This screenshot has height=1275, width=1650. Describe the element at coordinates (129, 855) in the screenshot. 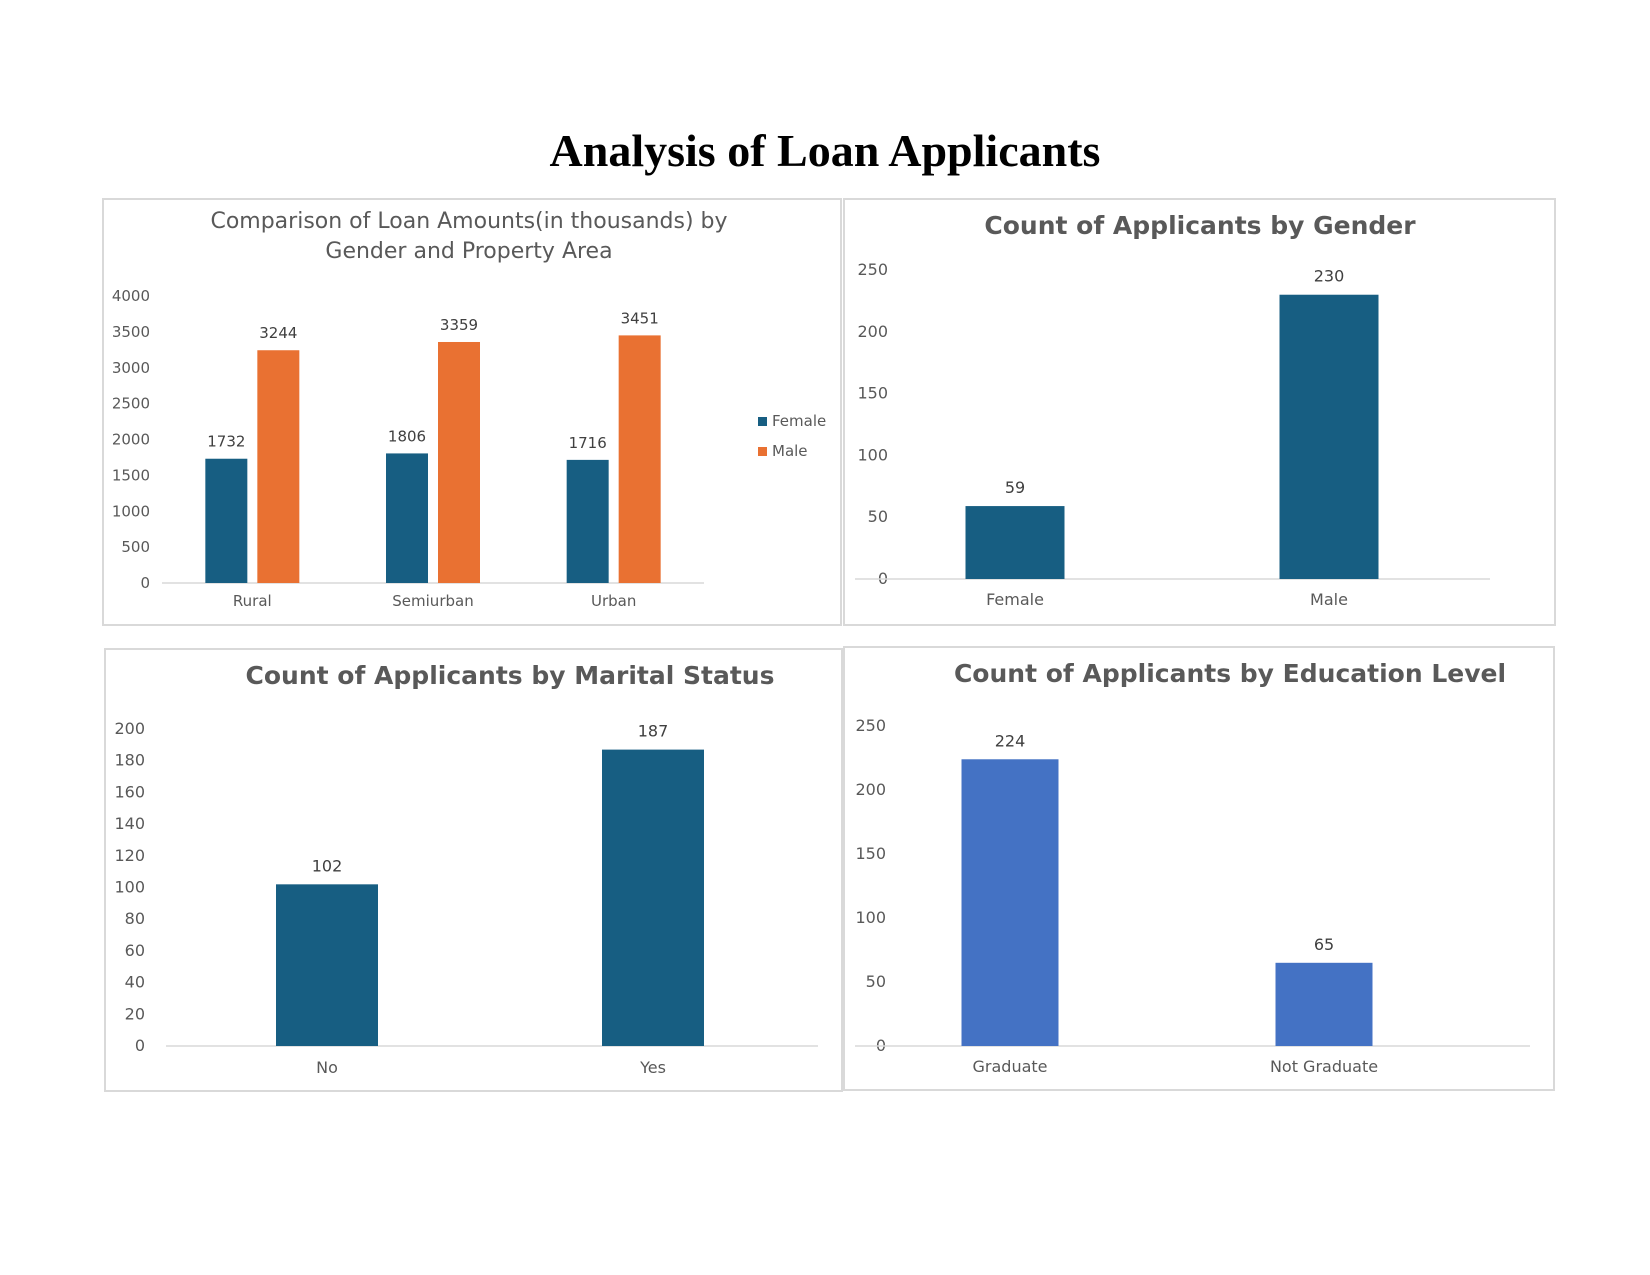

I see `y-tick-label: 120` at that location.